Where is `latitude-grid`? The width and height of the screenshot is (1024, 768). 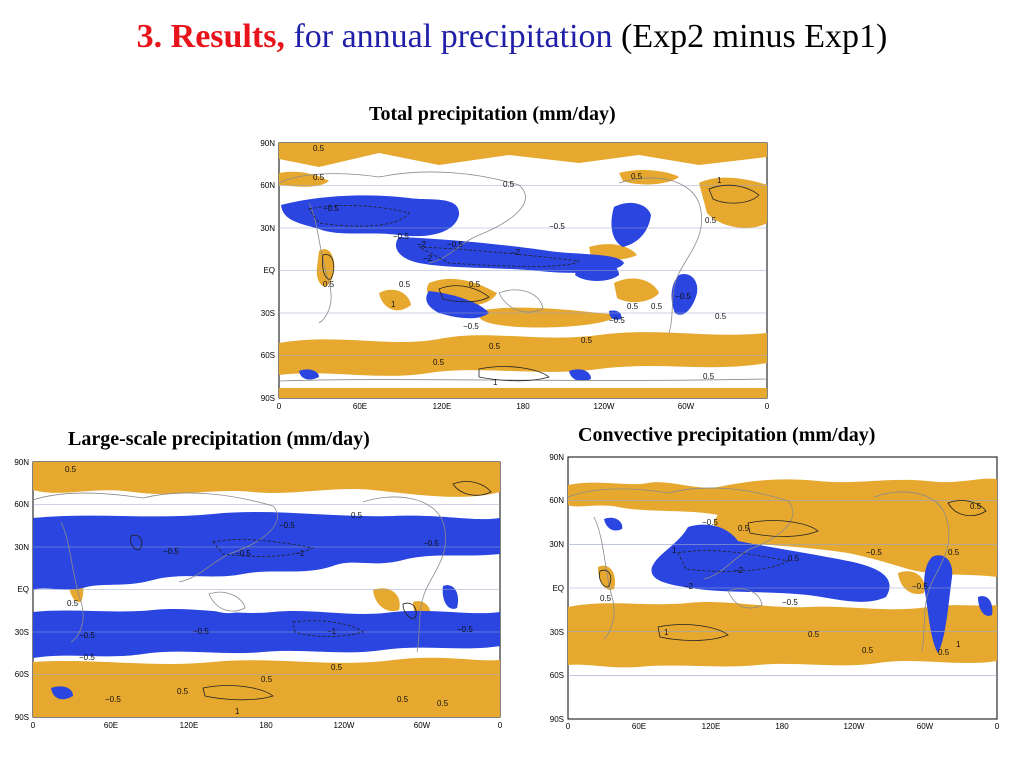 latitude-grid is located at coordinates (782, 588).